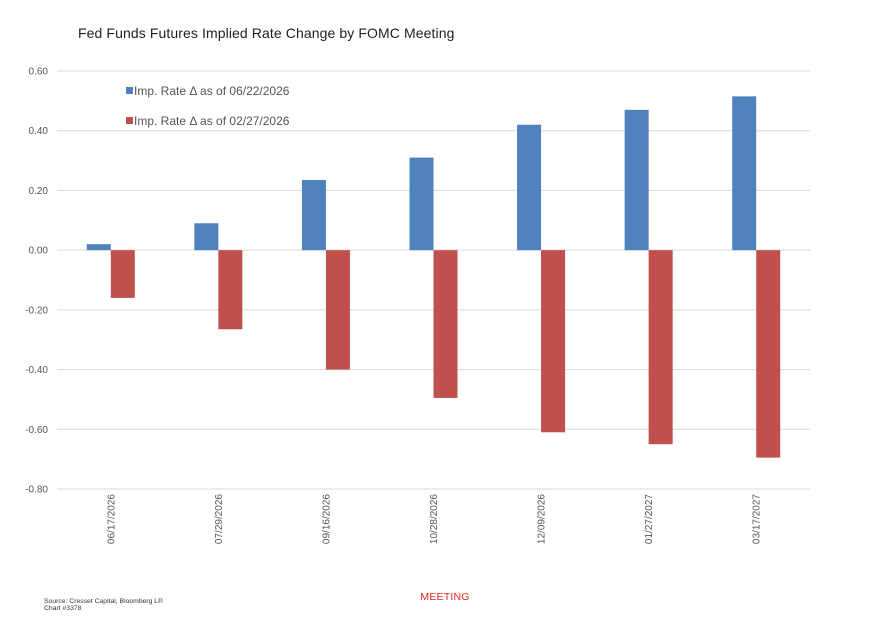 The height and width of the screenshot is (635, 874). What do you see at coordinates (757, 519) in the screenshot?
I see `x-tick-label: 03/17/2027` at bounding box center [757, 519].